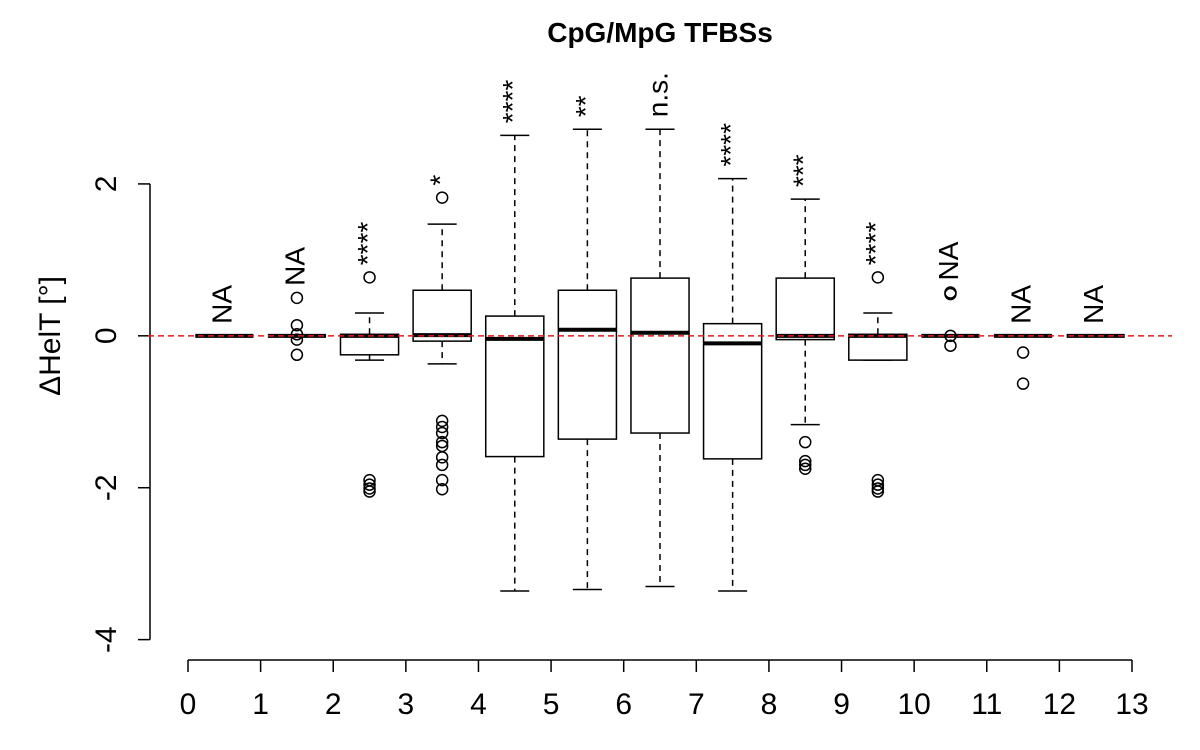  What do you see at coordinates (986, 704) in the screenshot?
I see `x-tick-label: 11` at bounding box center [986, 704].